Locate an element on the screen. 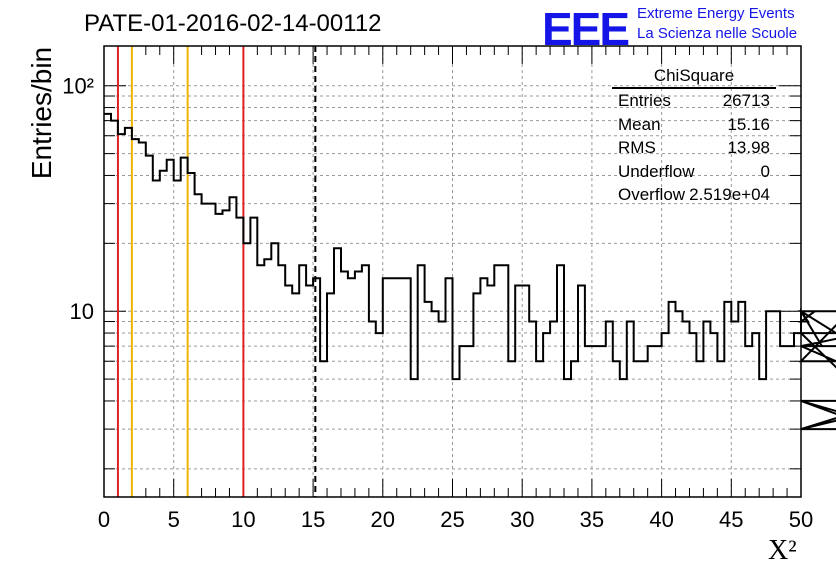  x-tick-label: 40 is located at coordinates (661, 519).